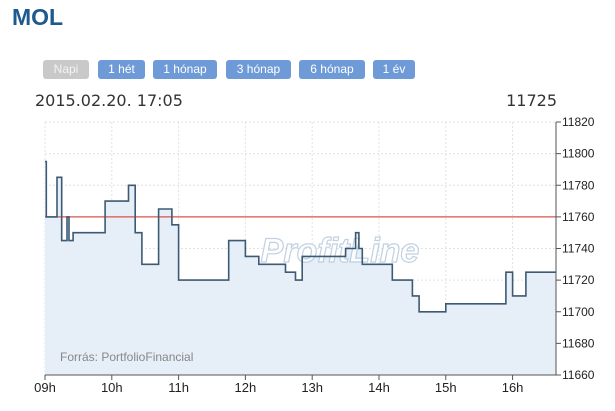  I want to click on y-tick-label: 11740, so click(578, 249).